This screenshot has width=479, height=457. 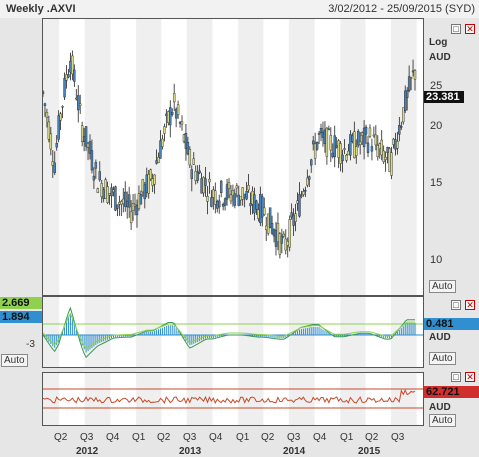 I want to click on maximize-rsi-icon: □, so click(x=456, y=377).